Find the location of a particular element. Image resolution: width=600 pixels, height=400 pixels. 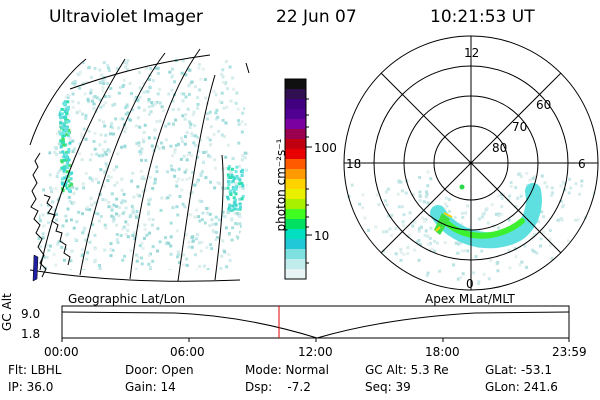

color-scale-bar is located at coordinates (298, 179).